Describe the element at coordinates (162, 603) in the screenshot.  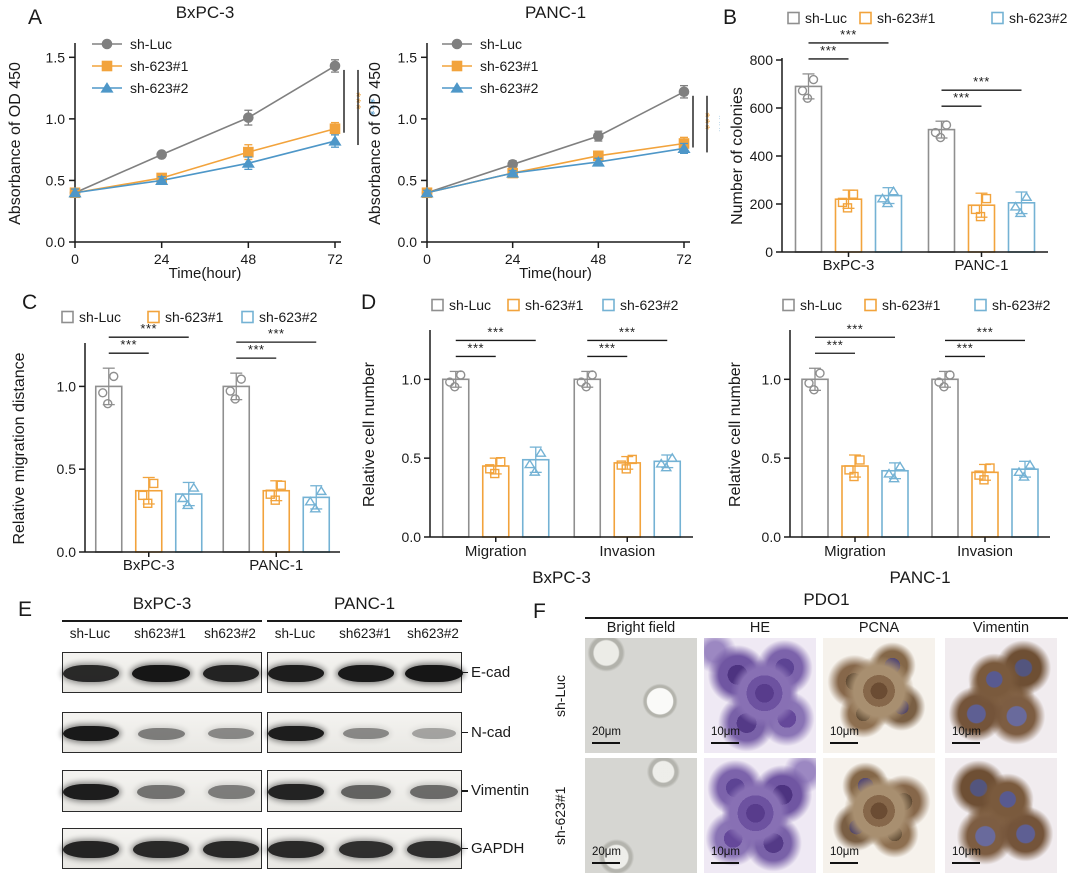
I see `blot-group-title: BxPC-3` at that location.